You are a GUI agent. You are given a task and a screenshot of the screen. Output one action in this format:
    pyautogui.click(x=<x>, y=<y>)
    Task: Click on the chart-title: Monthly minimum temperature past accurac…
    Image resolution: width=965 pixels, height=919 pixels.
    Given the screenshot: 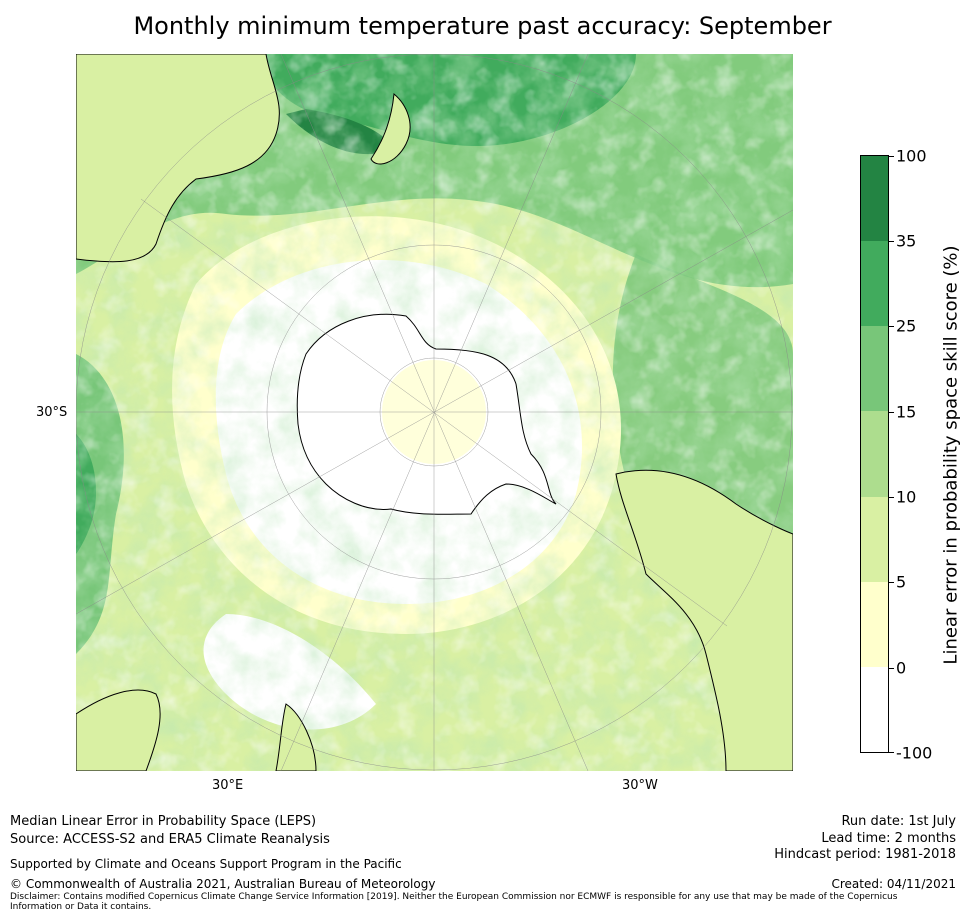 What is the action you would take?
    pyautogui.click(x=482, y=26)
    